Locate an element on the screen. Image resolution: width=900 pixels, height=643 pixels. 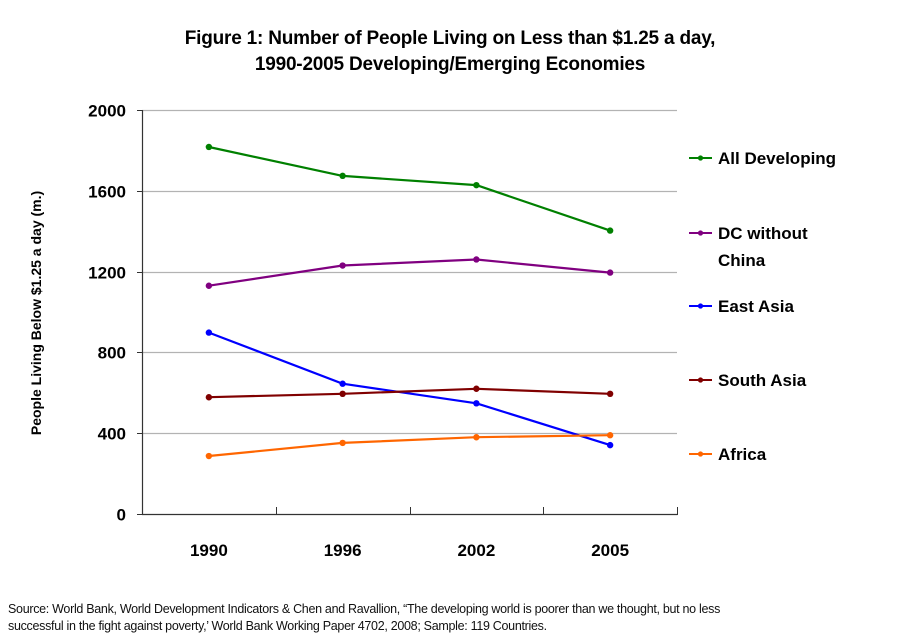
legend-label: All Developing is located at coordinates (777, 158).